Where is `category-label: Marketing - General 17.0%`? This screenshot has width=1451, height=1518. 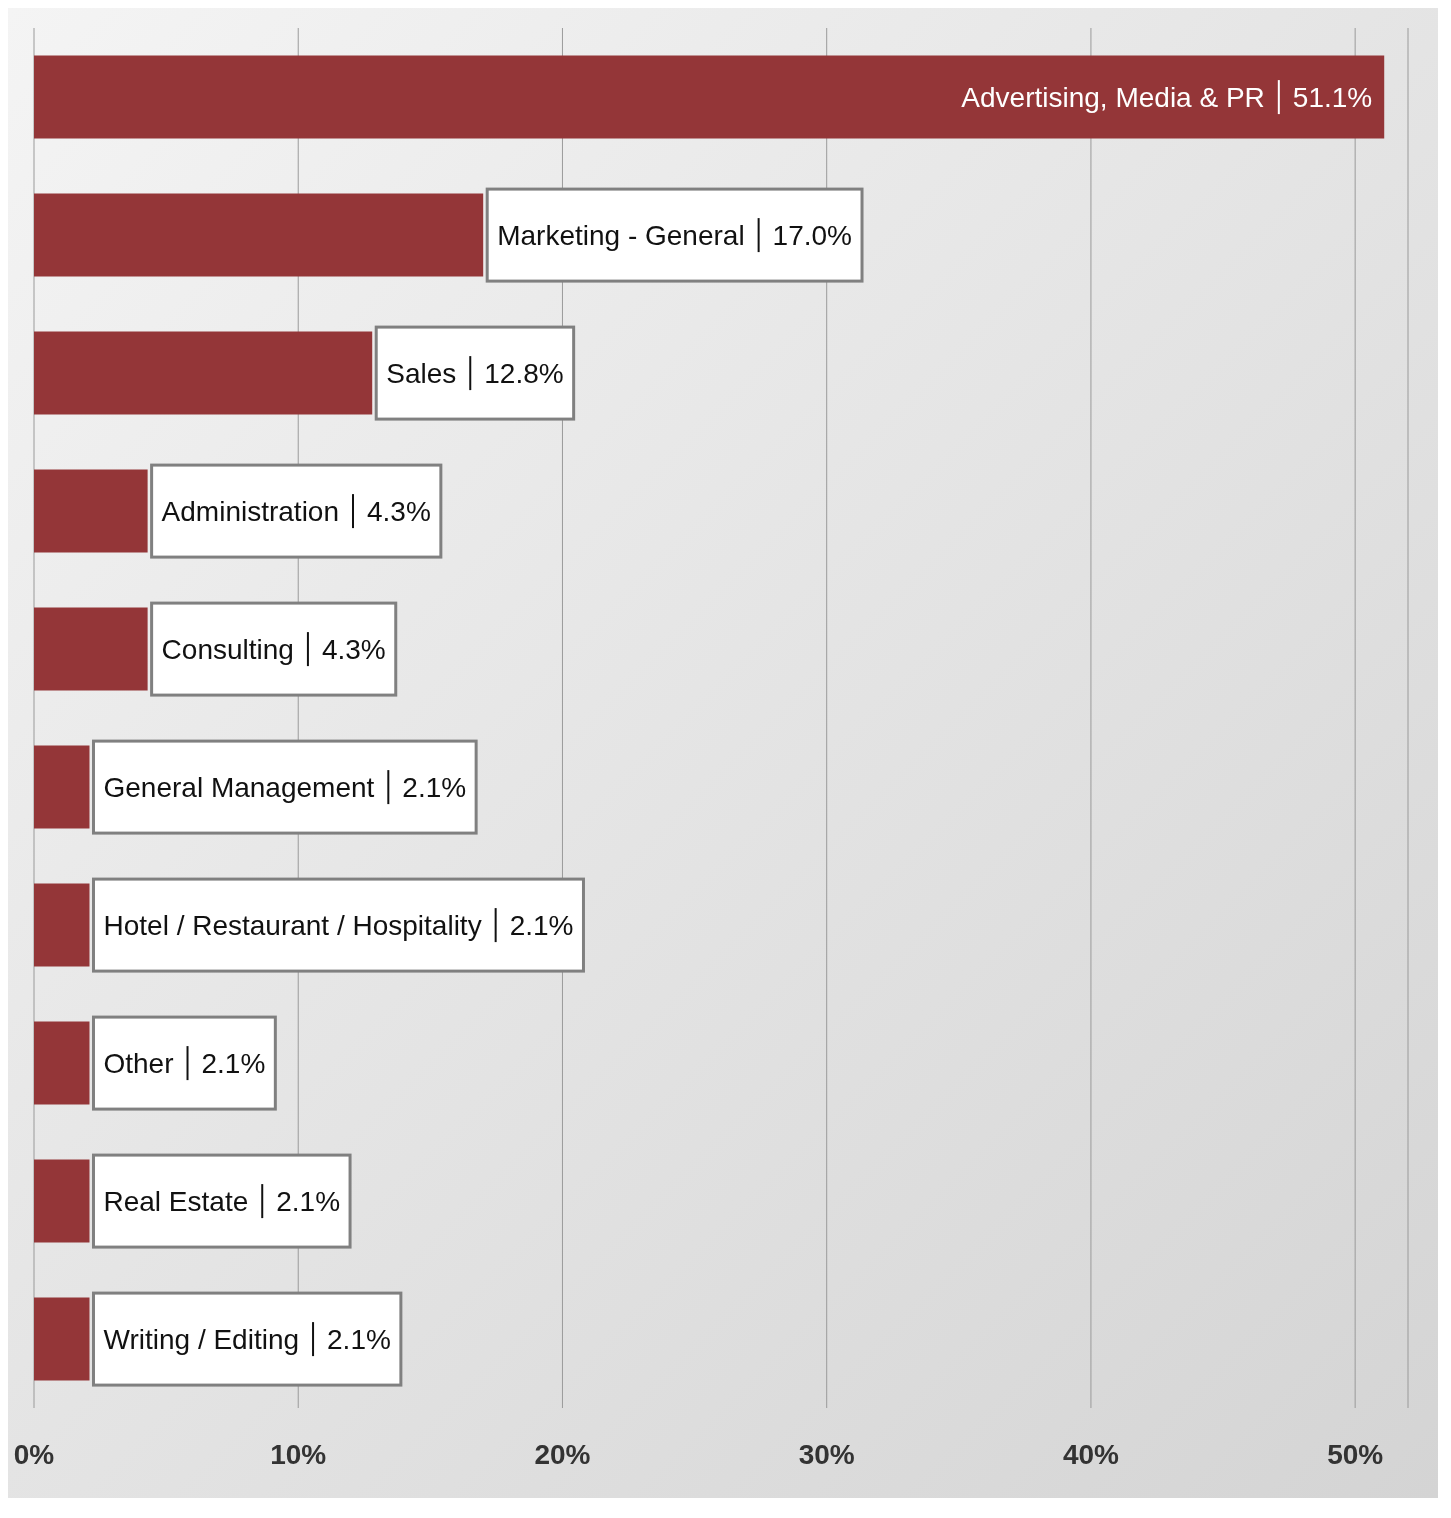
category-label: Marketing - General 17.0% is located at coordinates (675, 235).